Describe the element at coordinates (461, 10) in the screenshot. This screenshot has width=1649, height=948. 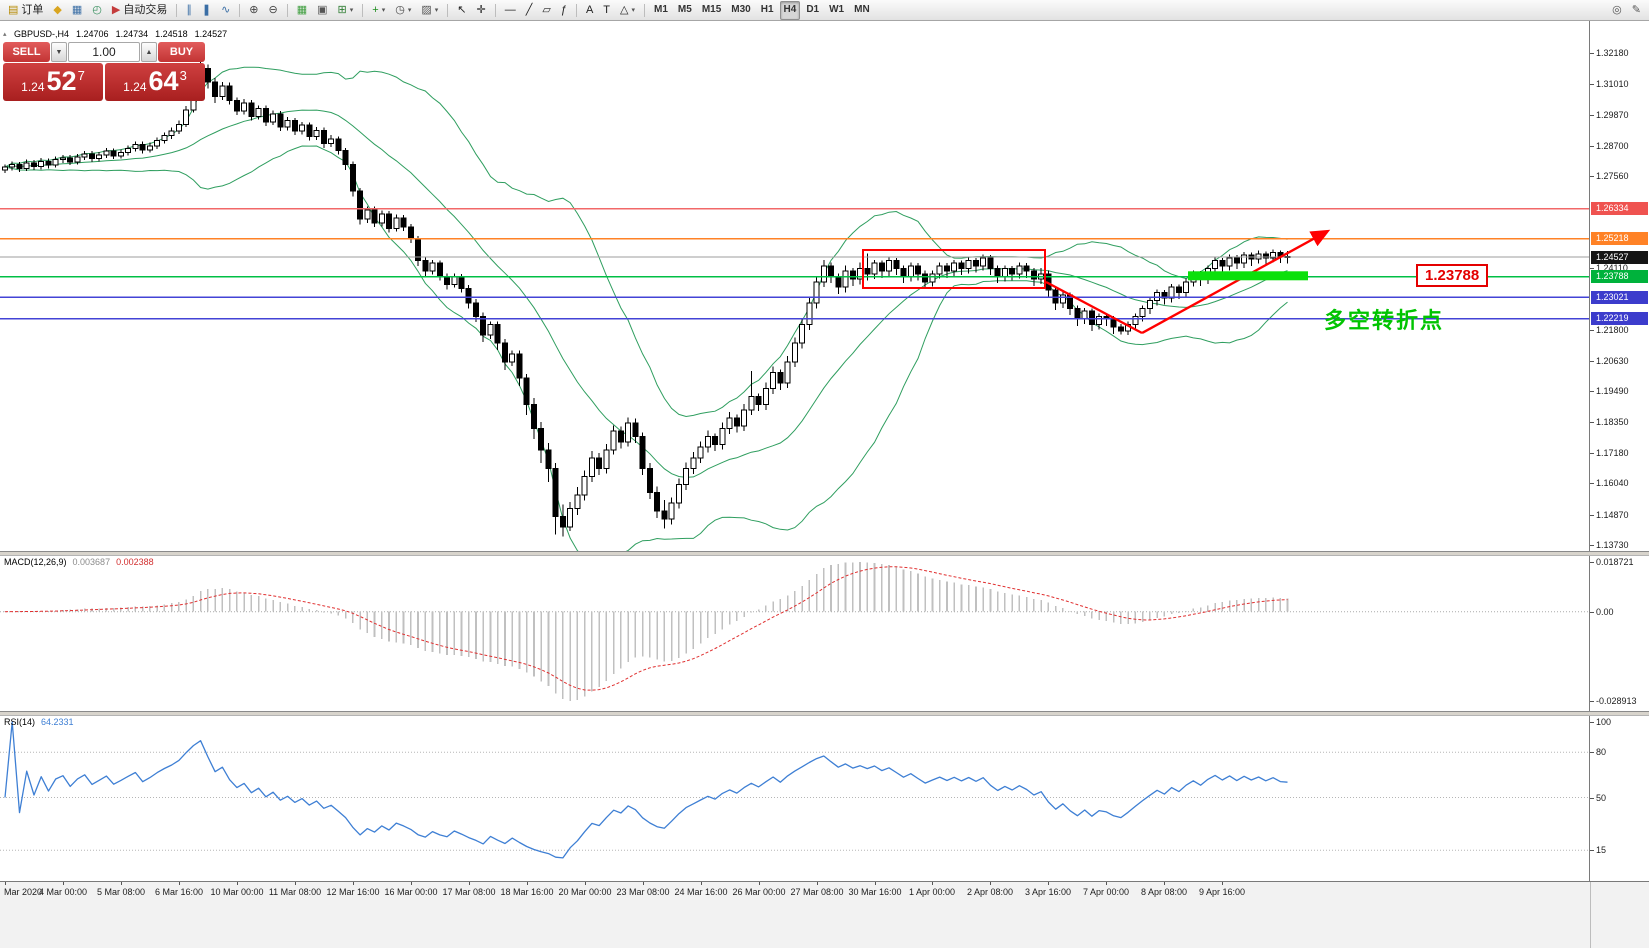
I see `cursor-icon: ↖` at that location.